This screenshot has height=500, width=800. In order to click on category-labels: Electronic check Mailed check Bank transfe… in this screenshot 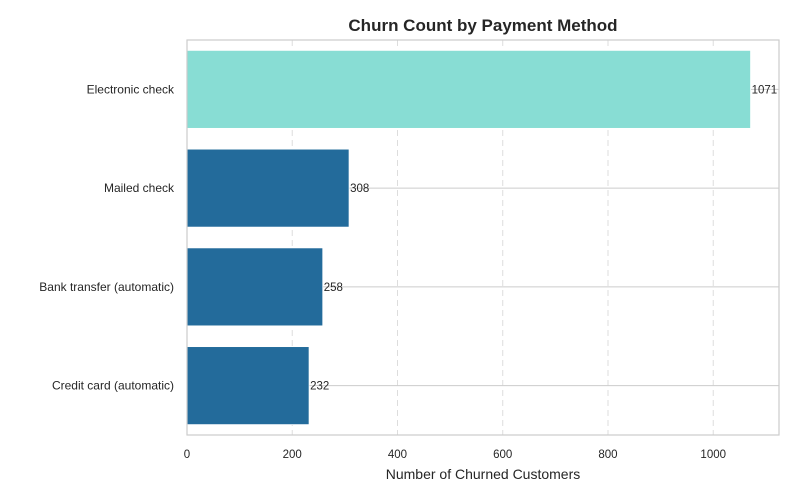, I will do `click(107, 237)`.